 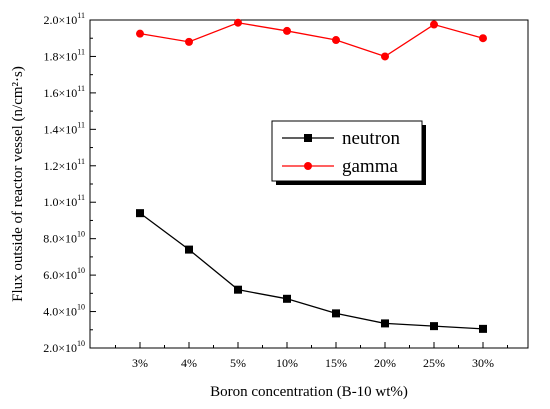 I want to click on x-tick-label: 3%, so click(x=140, y=363).